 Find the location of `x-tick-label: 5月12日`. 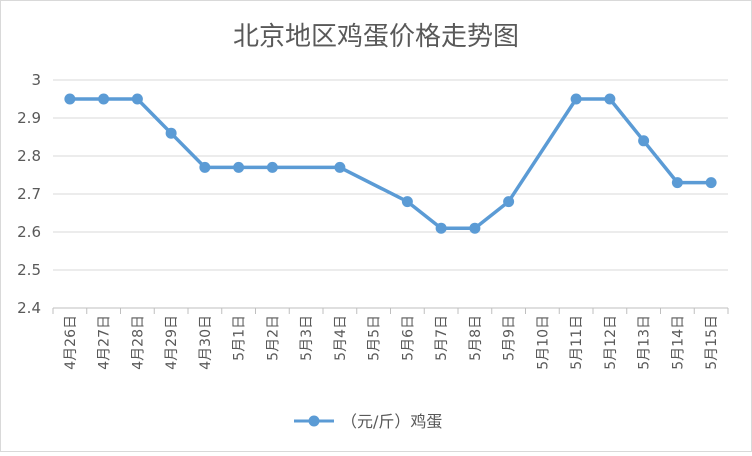

x-tick-label: 5月12日 is located at coordinates (611, 342).